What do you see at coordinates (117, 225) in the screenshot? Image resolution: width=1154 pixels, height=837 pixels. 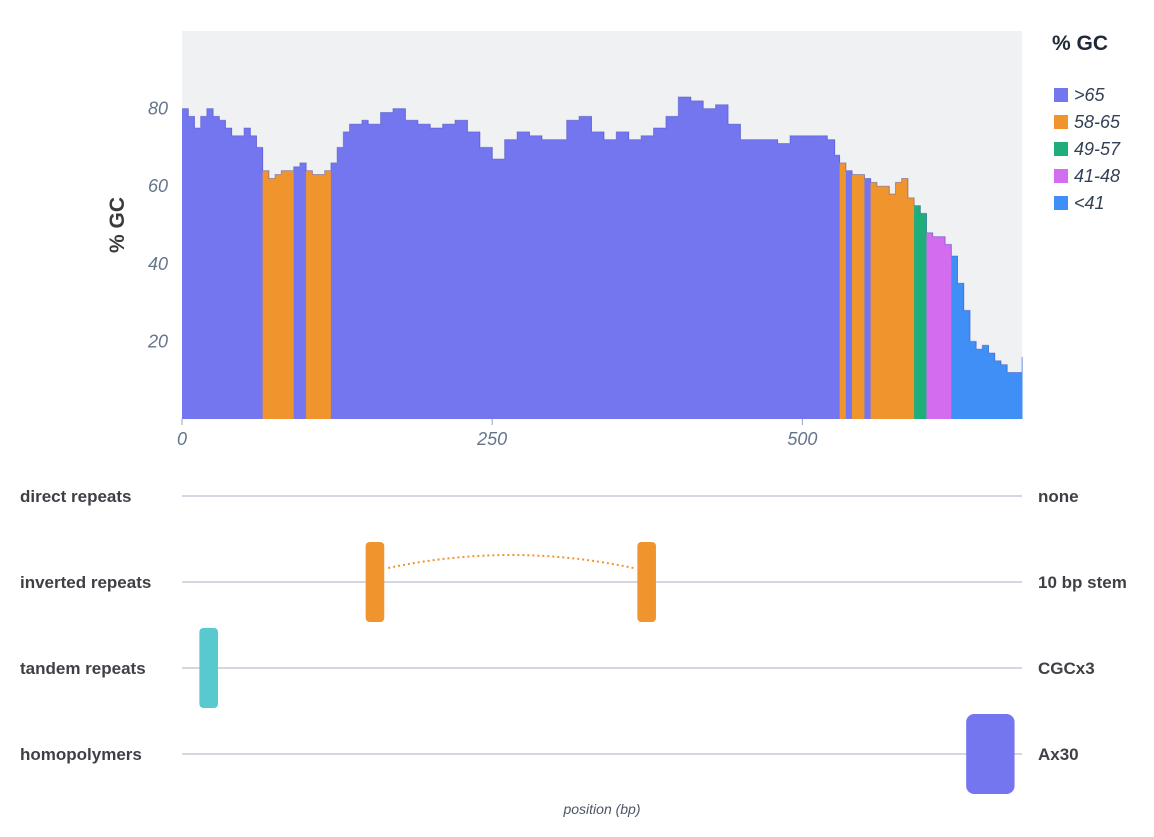 I see `y-axis-title: % GC` at bounding box center [117, 225].